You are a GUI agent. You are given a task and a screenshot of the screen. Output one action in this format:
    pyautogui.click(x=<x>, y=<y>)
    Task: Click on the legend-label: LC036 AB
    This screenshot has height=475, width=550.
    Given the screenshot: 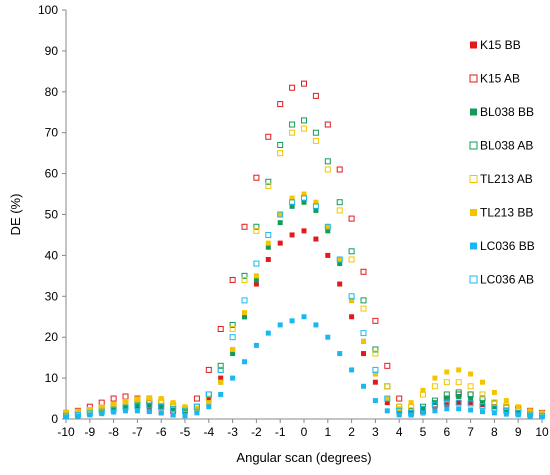 What is the action you would take?
    pyautogui.click(x=507, y=280)
    